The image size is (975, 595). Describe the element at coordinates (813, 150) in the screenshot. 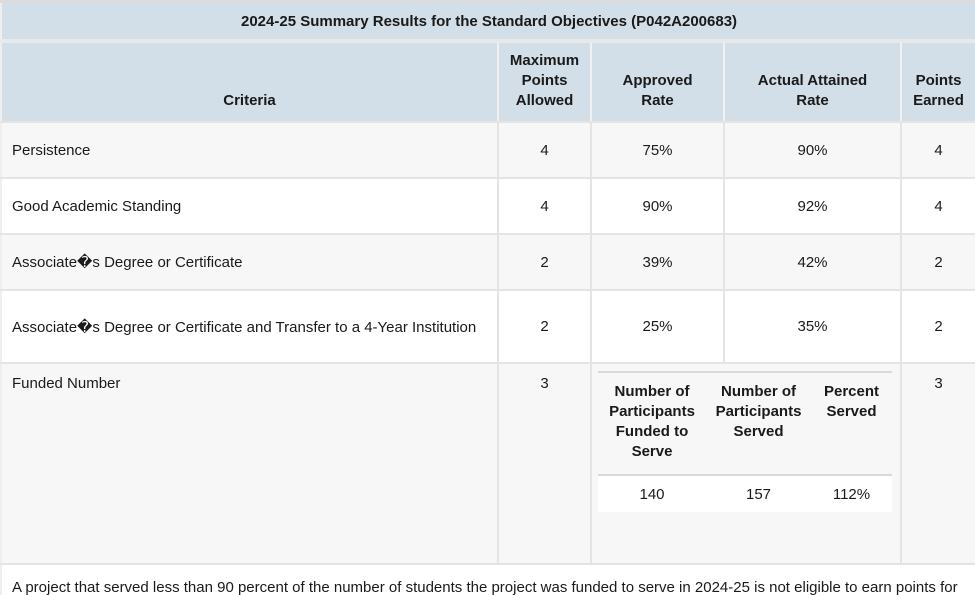

I see `actual-rate-cell: 90%` at that location.